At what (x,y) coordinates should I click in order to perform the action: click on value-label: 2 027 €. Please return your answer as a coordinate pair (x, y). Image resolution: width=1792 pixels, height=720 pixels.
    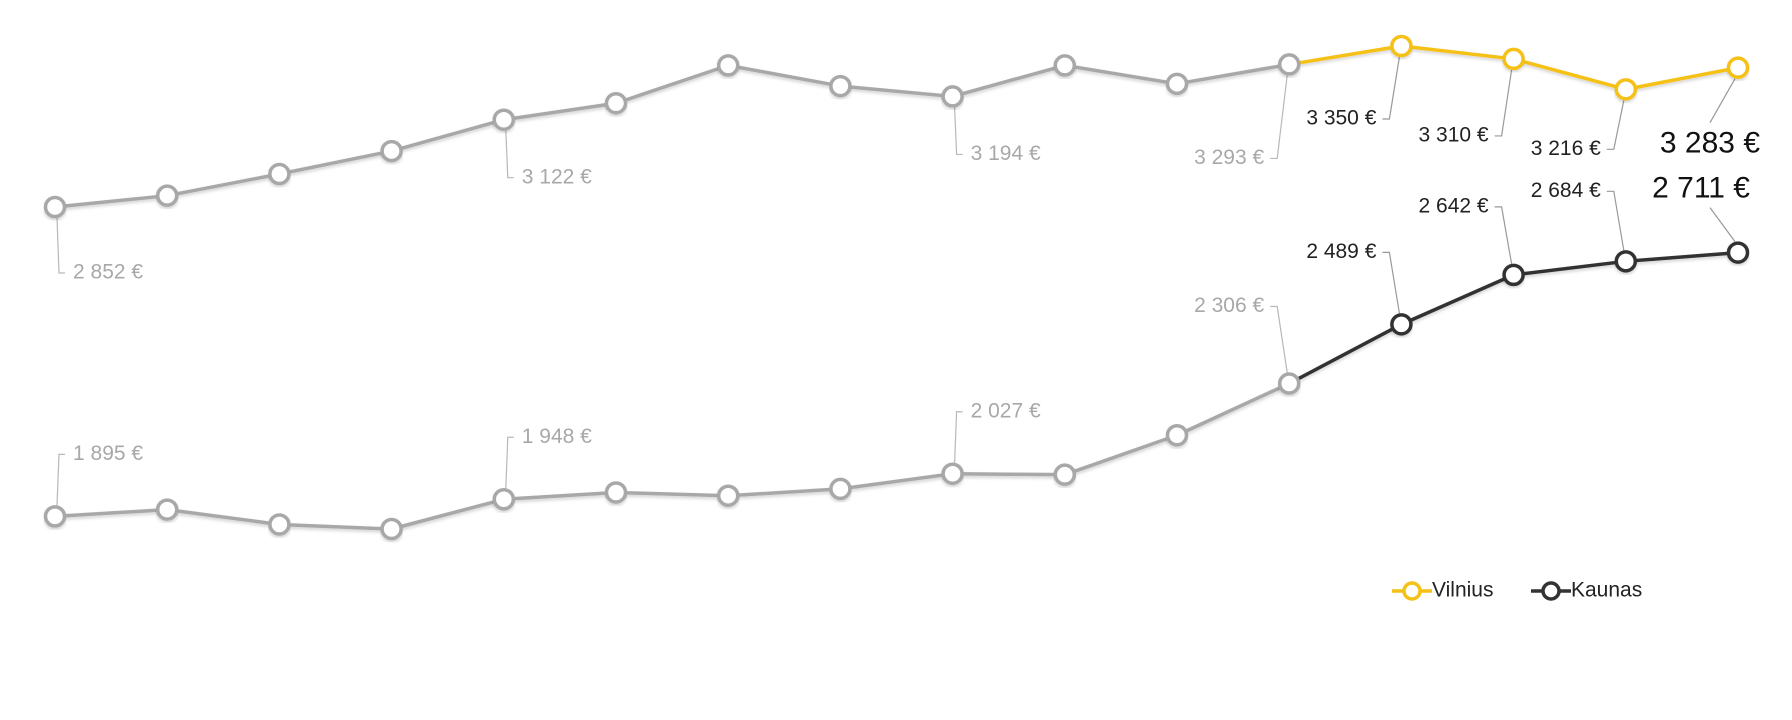
    Looking at the image, I should click on (1006, 410).